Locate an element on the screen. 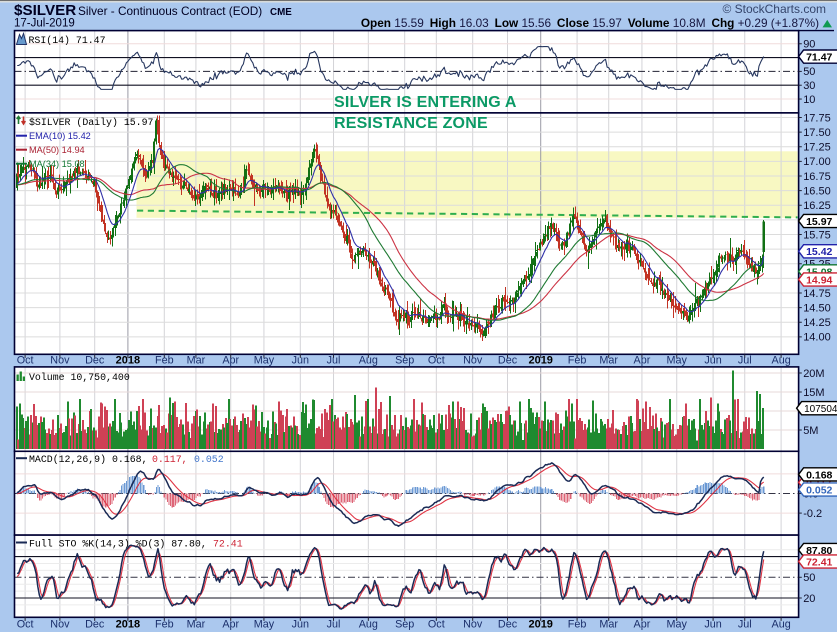 The image size is (837, 632). svg-text: 16.50 is located at coordinates (817, 191).